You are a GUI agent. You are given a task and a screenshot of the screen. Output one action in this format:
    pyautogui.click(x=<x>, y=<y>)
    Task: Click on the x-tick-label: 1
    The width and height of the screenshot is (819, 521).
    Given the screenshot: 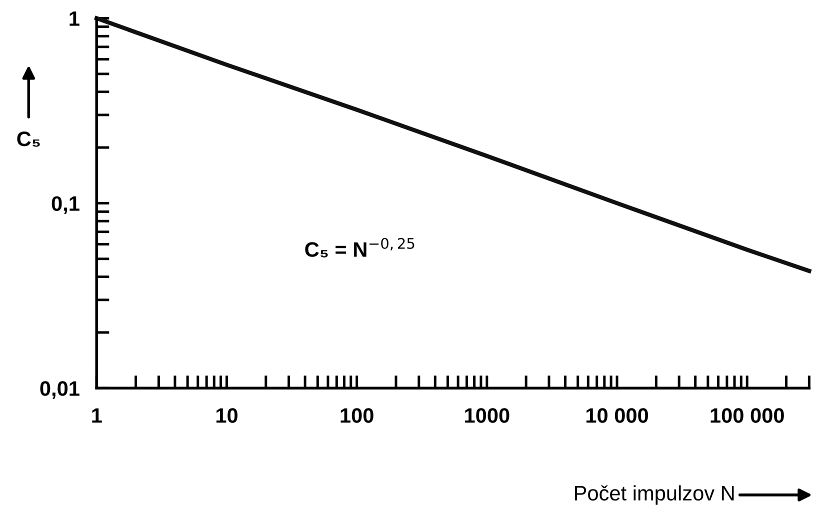 What is the action you would take?
    pyautogui.click(x=97, y=415)
    